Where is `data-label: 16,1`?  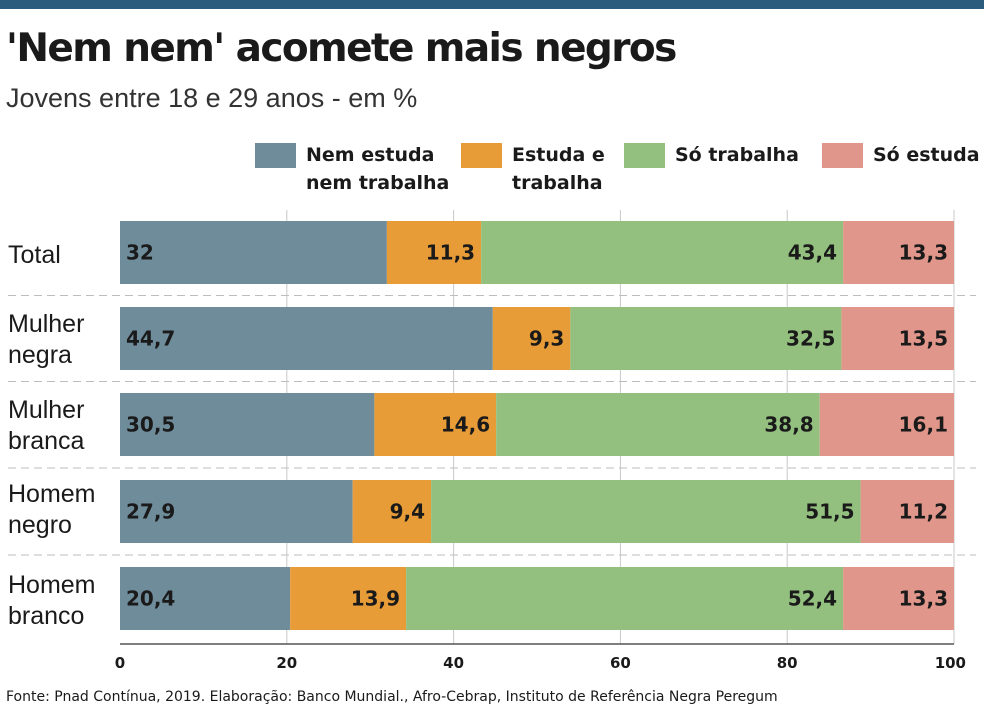
data-label: 16,1 is located at coordinates (923, 425).